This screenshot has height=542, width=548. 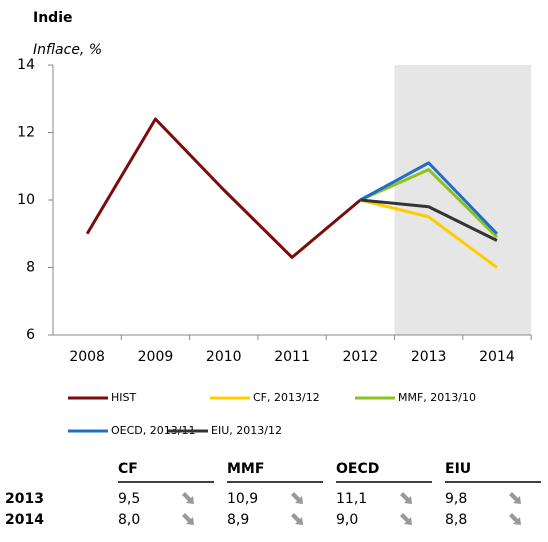 I want to click on table-header: MMF, so click(x=245, y=469).